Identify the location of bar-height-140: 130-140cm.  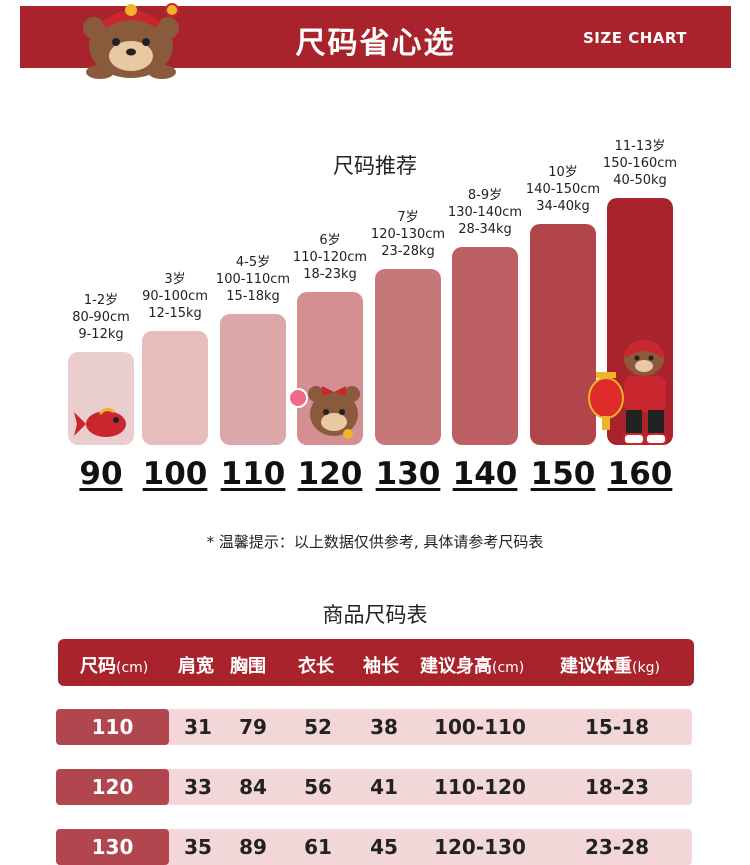
(485, 212).